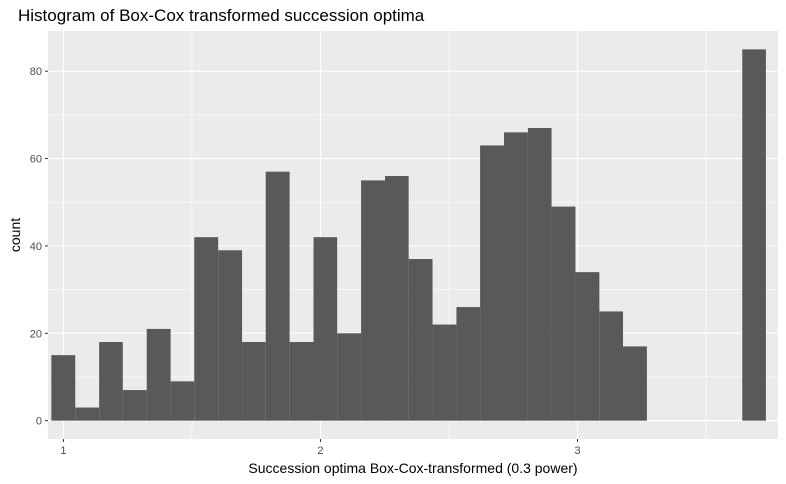 The image size is (786, 484). What do you see at coordinates (39, 422) in the screenshot?
I see `y-tick-label: 0` at bounding box center [39, 422].